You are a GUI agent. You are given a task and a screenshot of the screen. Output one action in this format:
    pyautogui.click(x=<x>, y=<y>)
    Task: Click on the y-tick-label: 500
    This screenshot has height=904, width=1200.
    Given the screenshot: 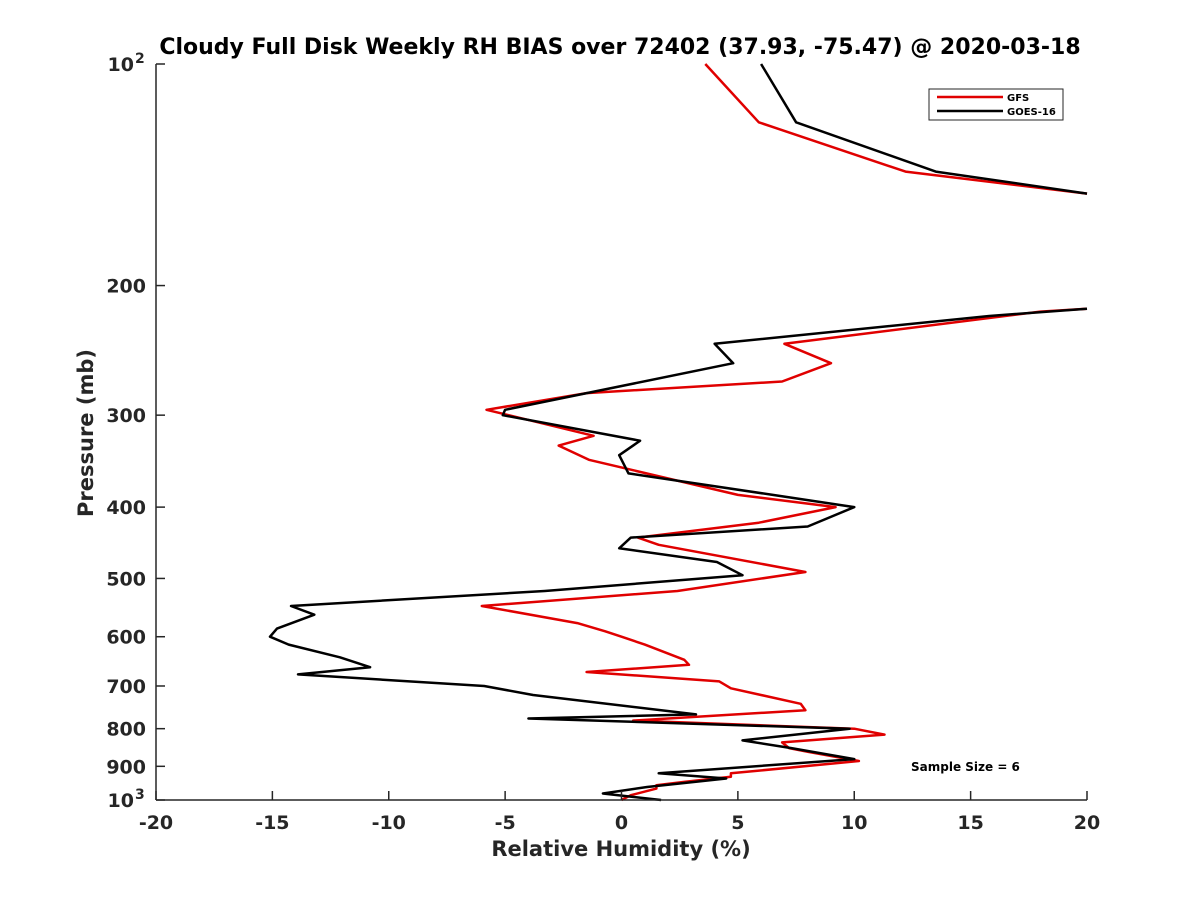 What is the action you would take?
    pyautogui.click(x=126, y=579)
    